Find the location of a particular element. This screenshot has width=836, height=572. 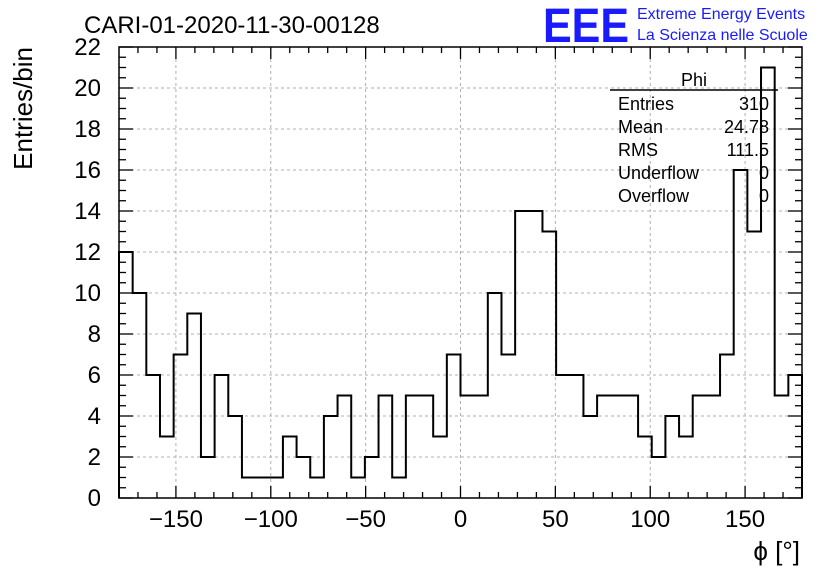

logo-line-1: Extreme Energy Events is located at coordinates (721, 14).